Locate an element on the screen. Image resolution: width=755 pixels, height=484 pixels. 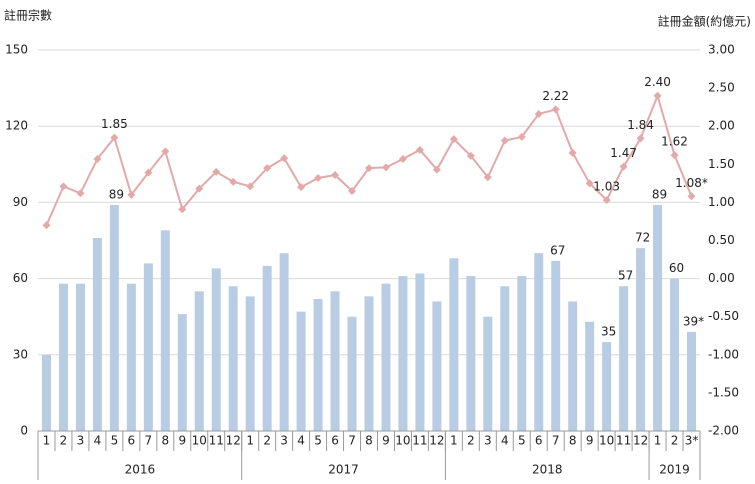
line-value-label: 1.08* is located at coordinates (691, 183).